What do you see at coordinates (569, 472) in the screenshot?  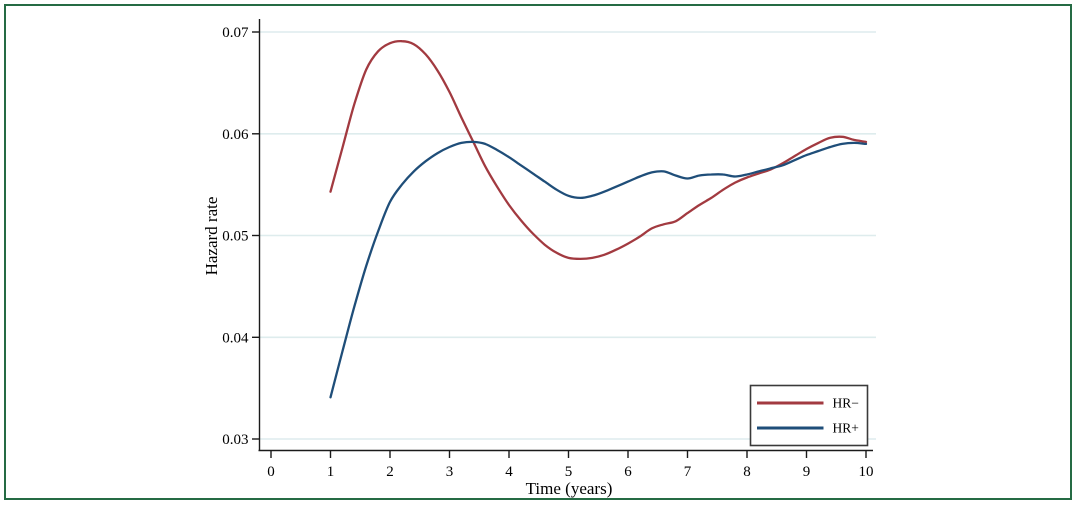 I see `x-tick-label: 5` at bounding box center [569, 472].